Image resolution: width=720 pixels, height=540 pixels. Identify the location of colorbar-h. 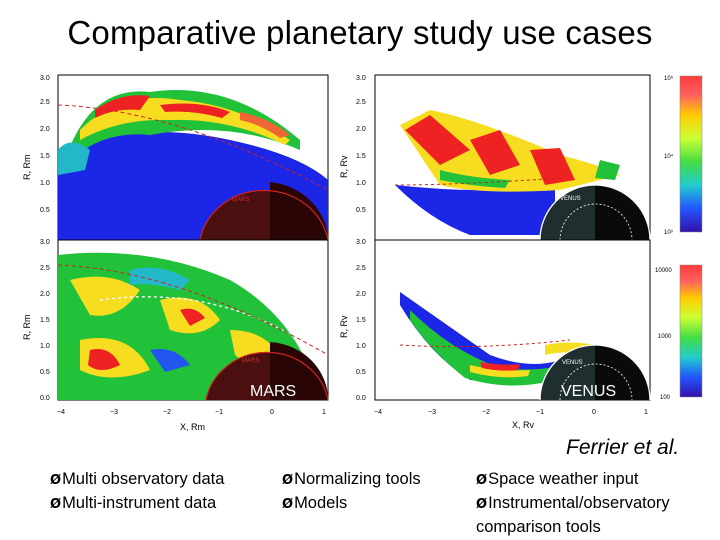
(691, 154).